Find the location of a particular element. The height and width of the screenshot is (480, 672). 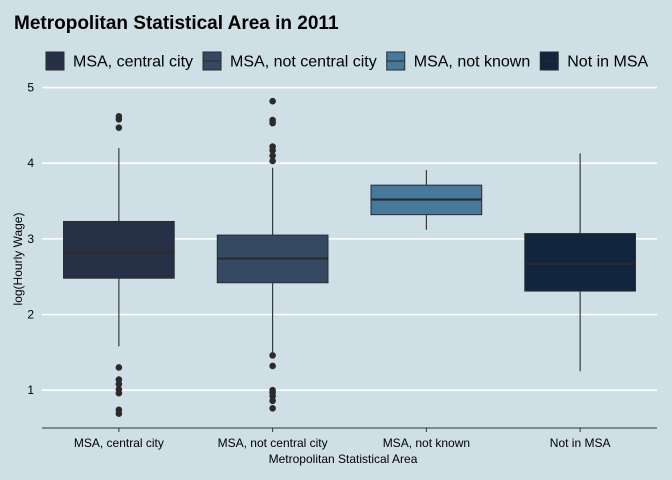

legend-label: MSA, central city is located at coordinates (133, 62).